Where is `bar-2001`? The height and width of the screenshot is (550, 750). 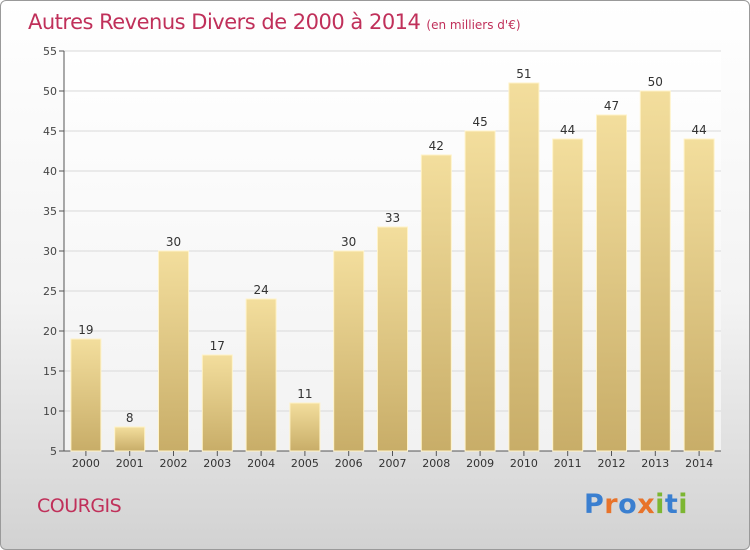
bar-2001 is located at coordinates (130, 439).